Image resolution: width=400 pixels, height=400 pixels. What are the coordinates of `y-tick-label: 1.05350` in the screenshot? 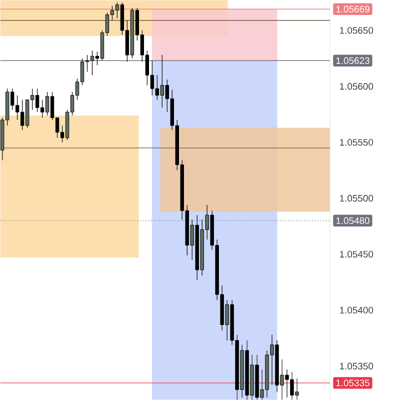 It's located at (357, 366).